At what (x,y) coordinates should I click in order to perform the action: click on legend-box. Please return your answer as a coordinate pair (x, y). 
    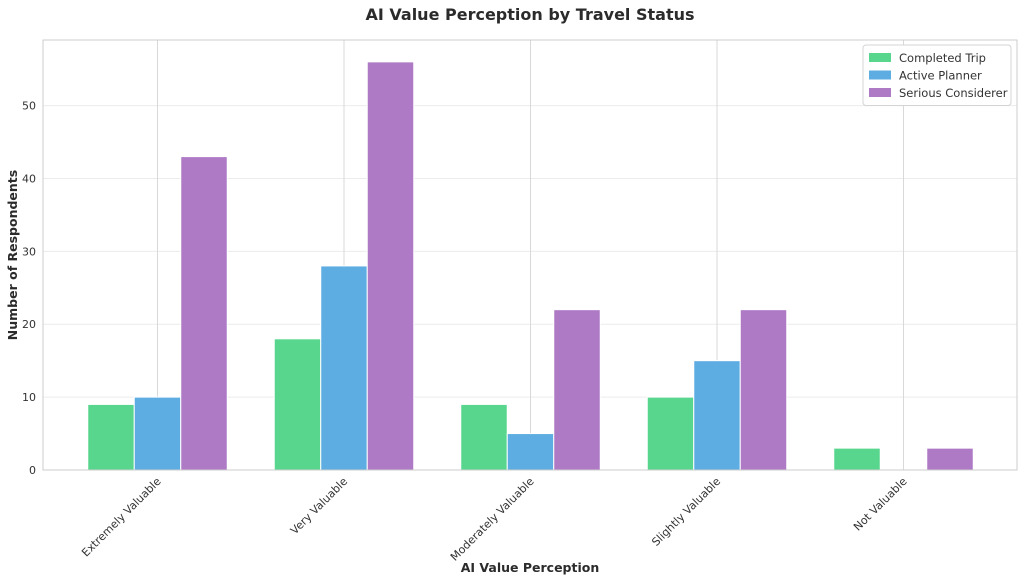
    Looking at the image, I should click on (937, 75).